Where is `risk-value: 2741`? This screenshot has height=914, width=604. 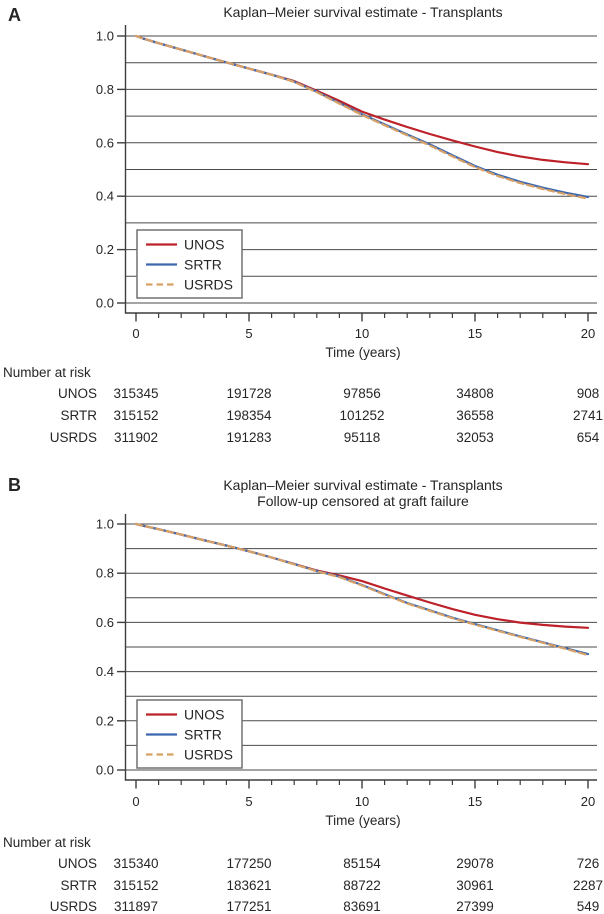
risk-value: 2741 is located at coordinates (588, 415).